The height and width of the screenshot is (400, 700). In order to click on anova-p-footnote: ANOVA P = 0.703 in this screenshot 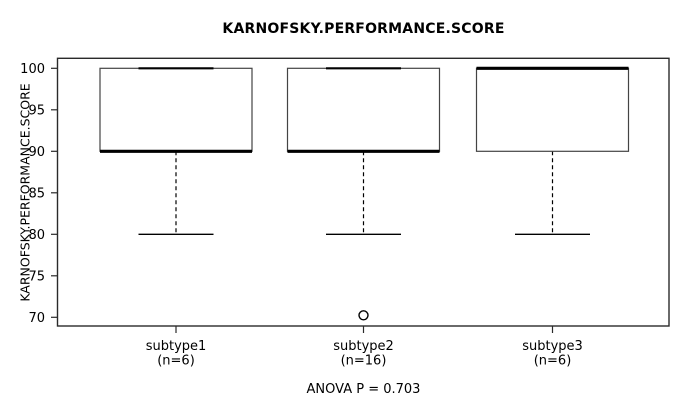, I will do `click(363, 389)`.